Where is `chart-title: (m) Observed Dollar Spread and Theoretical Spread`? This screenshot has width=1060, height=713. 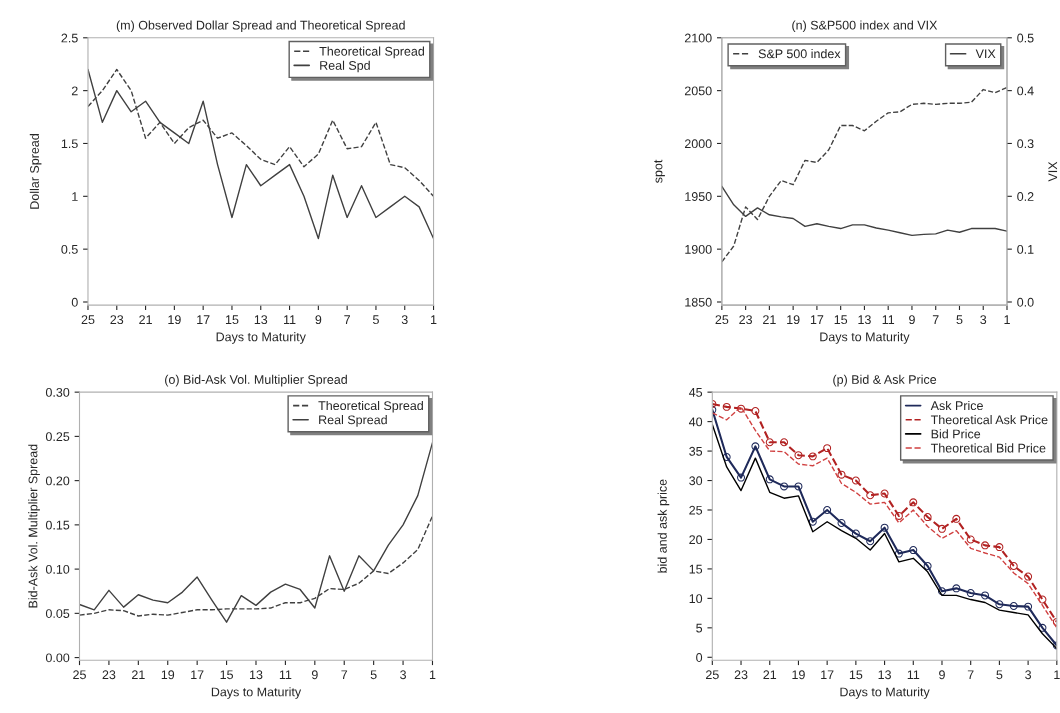 chart-title: (m) Observed Dollar Spread and Theoretical Spread is located at coordinates (260, 26).